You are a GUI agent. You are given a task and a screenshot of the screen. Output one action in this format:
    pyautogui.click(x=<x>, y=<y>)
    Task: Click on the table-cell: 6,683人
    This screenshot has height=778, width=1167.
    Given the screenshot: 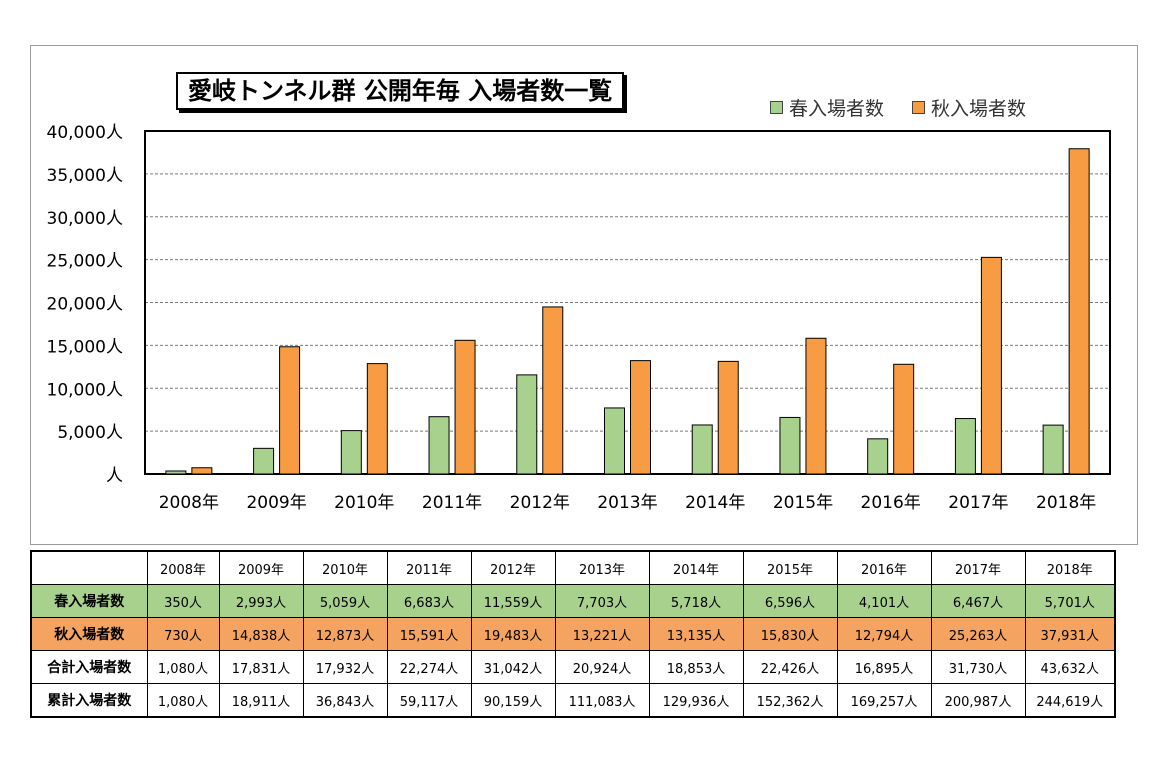 What is the action you would take?
    pyautogui.click(x=429, y=601)
    